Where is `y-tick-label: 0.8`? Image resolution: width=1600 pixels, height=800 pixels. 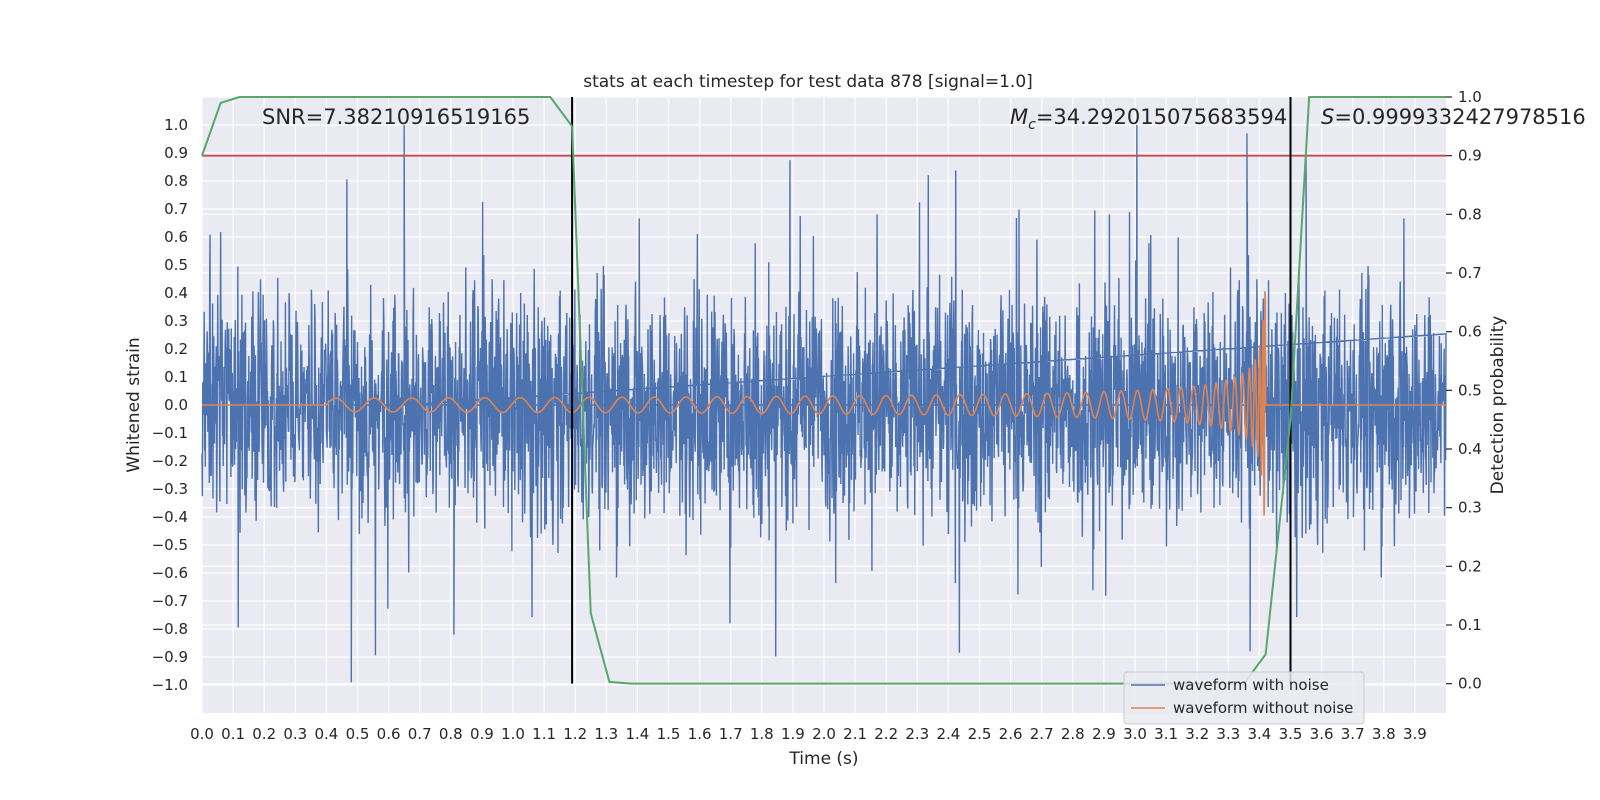 y-tick-label: 0.8 is located at coordinates (176, 181).